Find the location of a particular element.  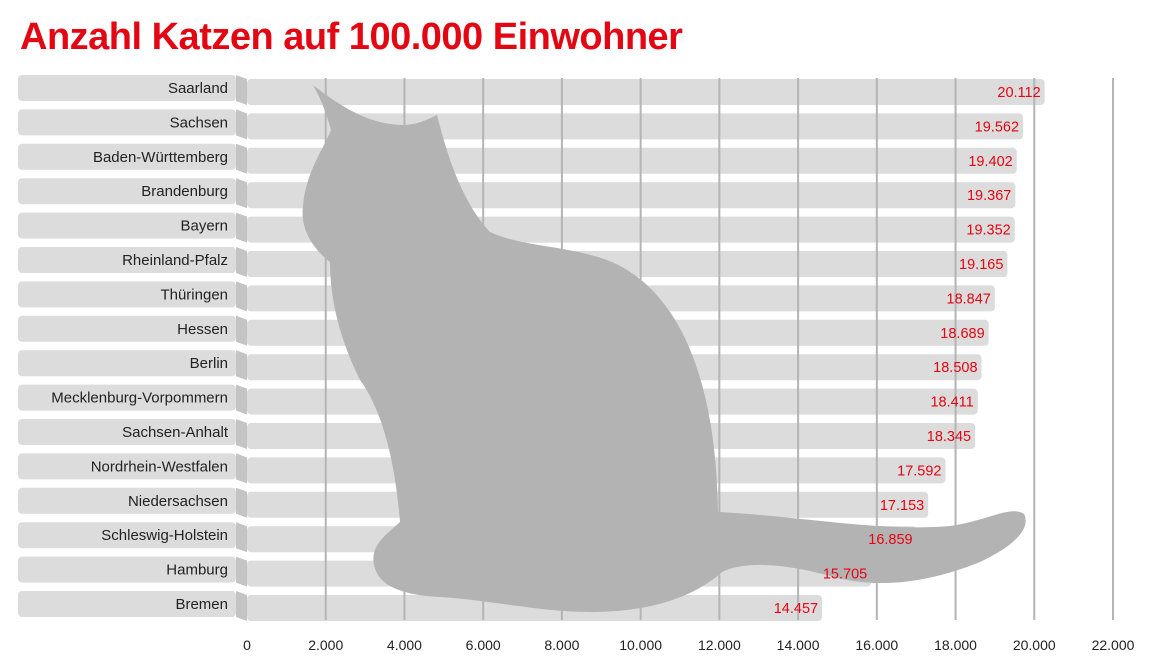

bar-row: Bayern is located at coordinates (516, 227).